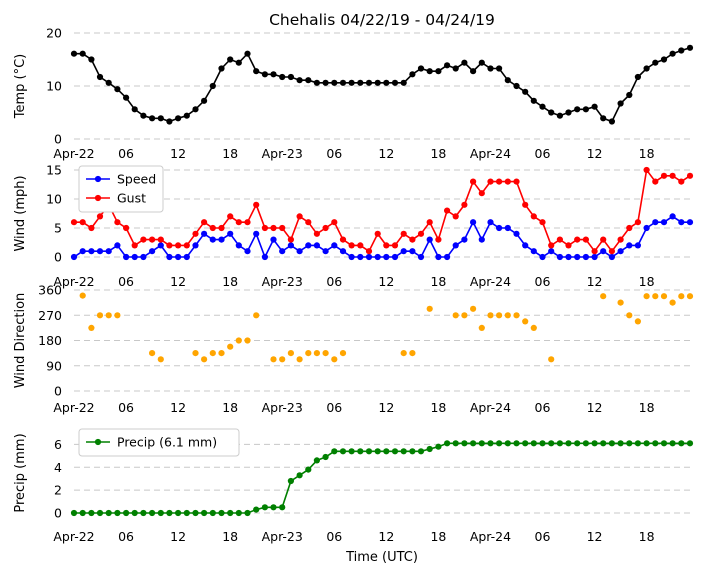  What do you see at coordinates (54, 33) in the screenshot?
I see `y-tick-label: 20` at bounding box center [54, 33].